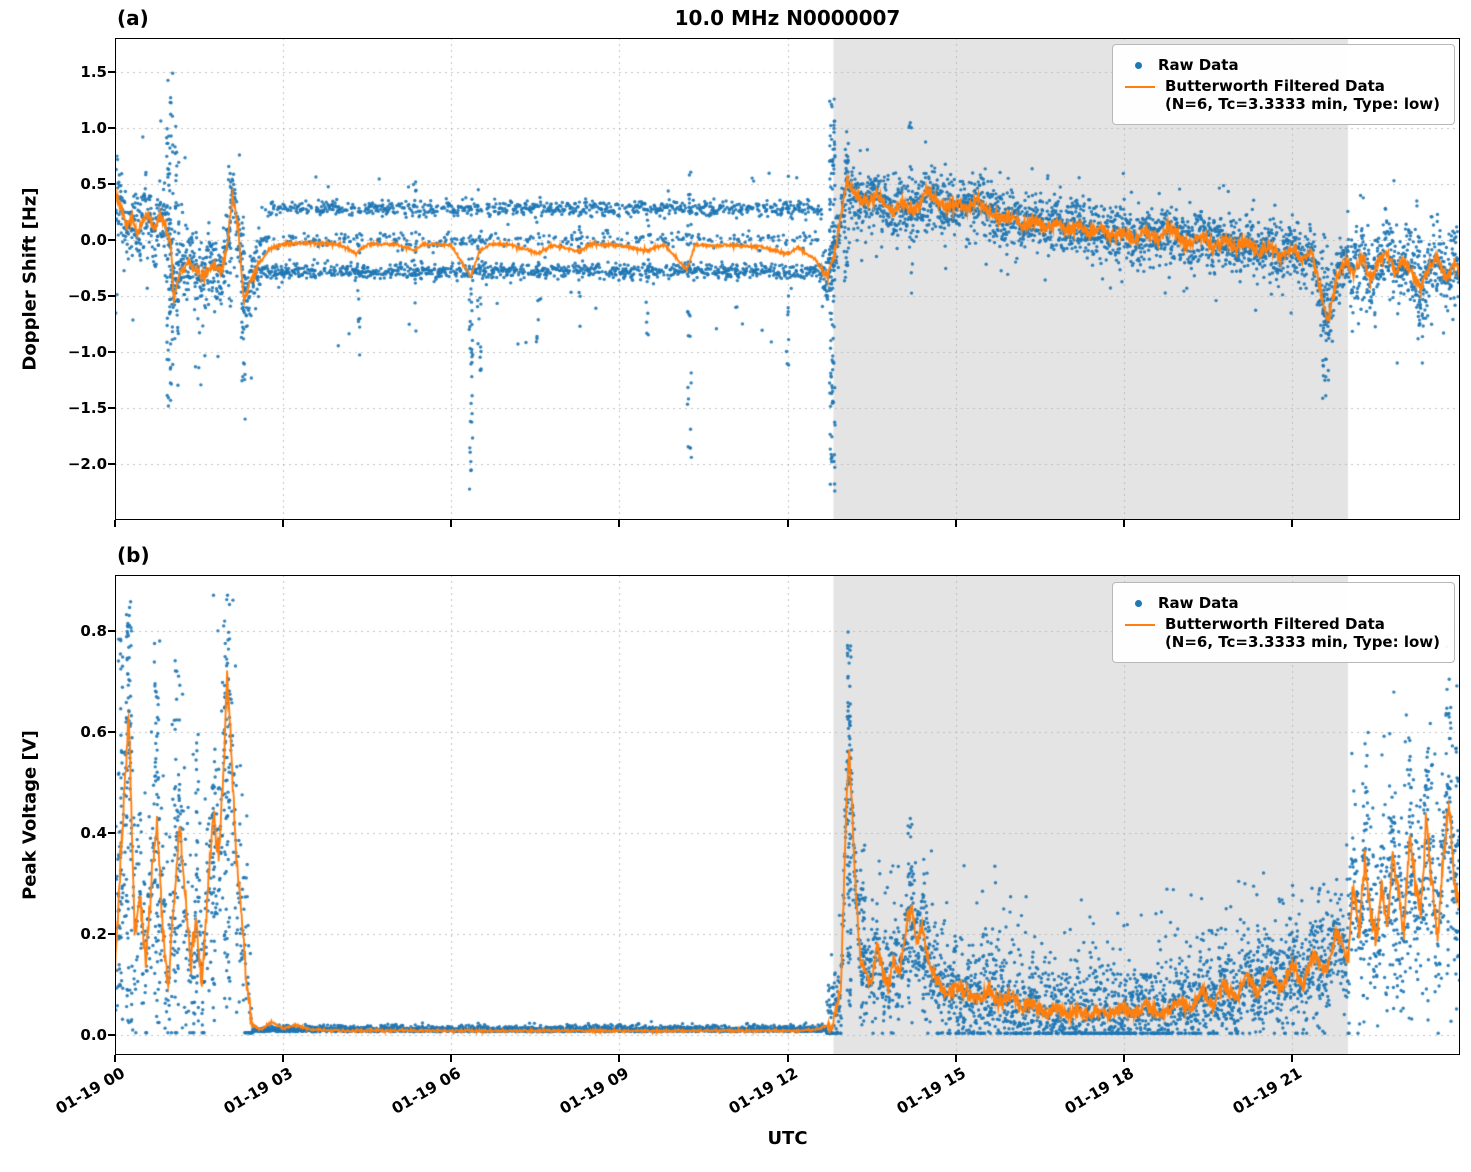 This screenshot has width=1471, height=1172. Describe the element at coordinates (1099, 1091) in the screenshot. I see `x-tick-label: 01-19 18` at that location.